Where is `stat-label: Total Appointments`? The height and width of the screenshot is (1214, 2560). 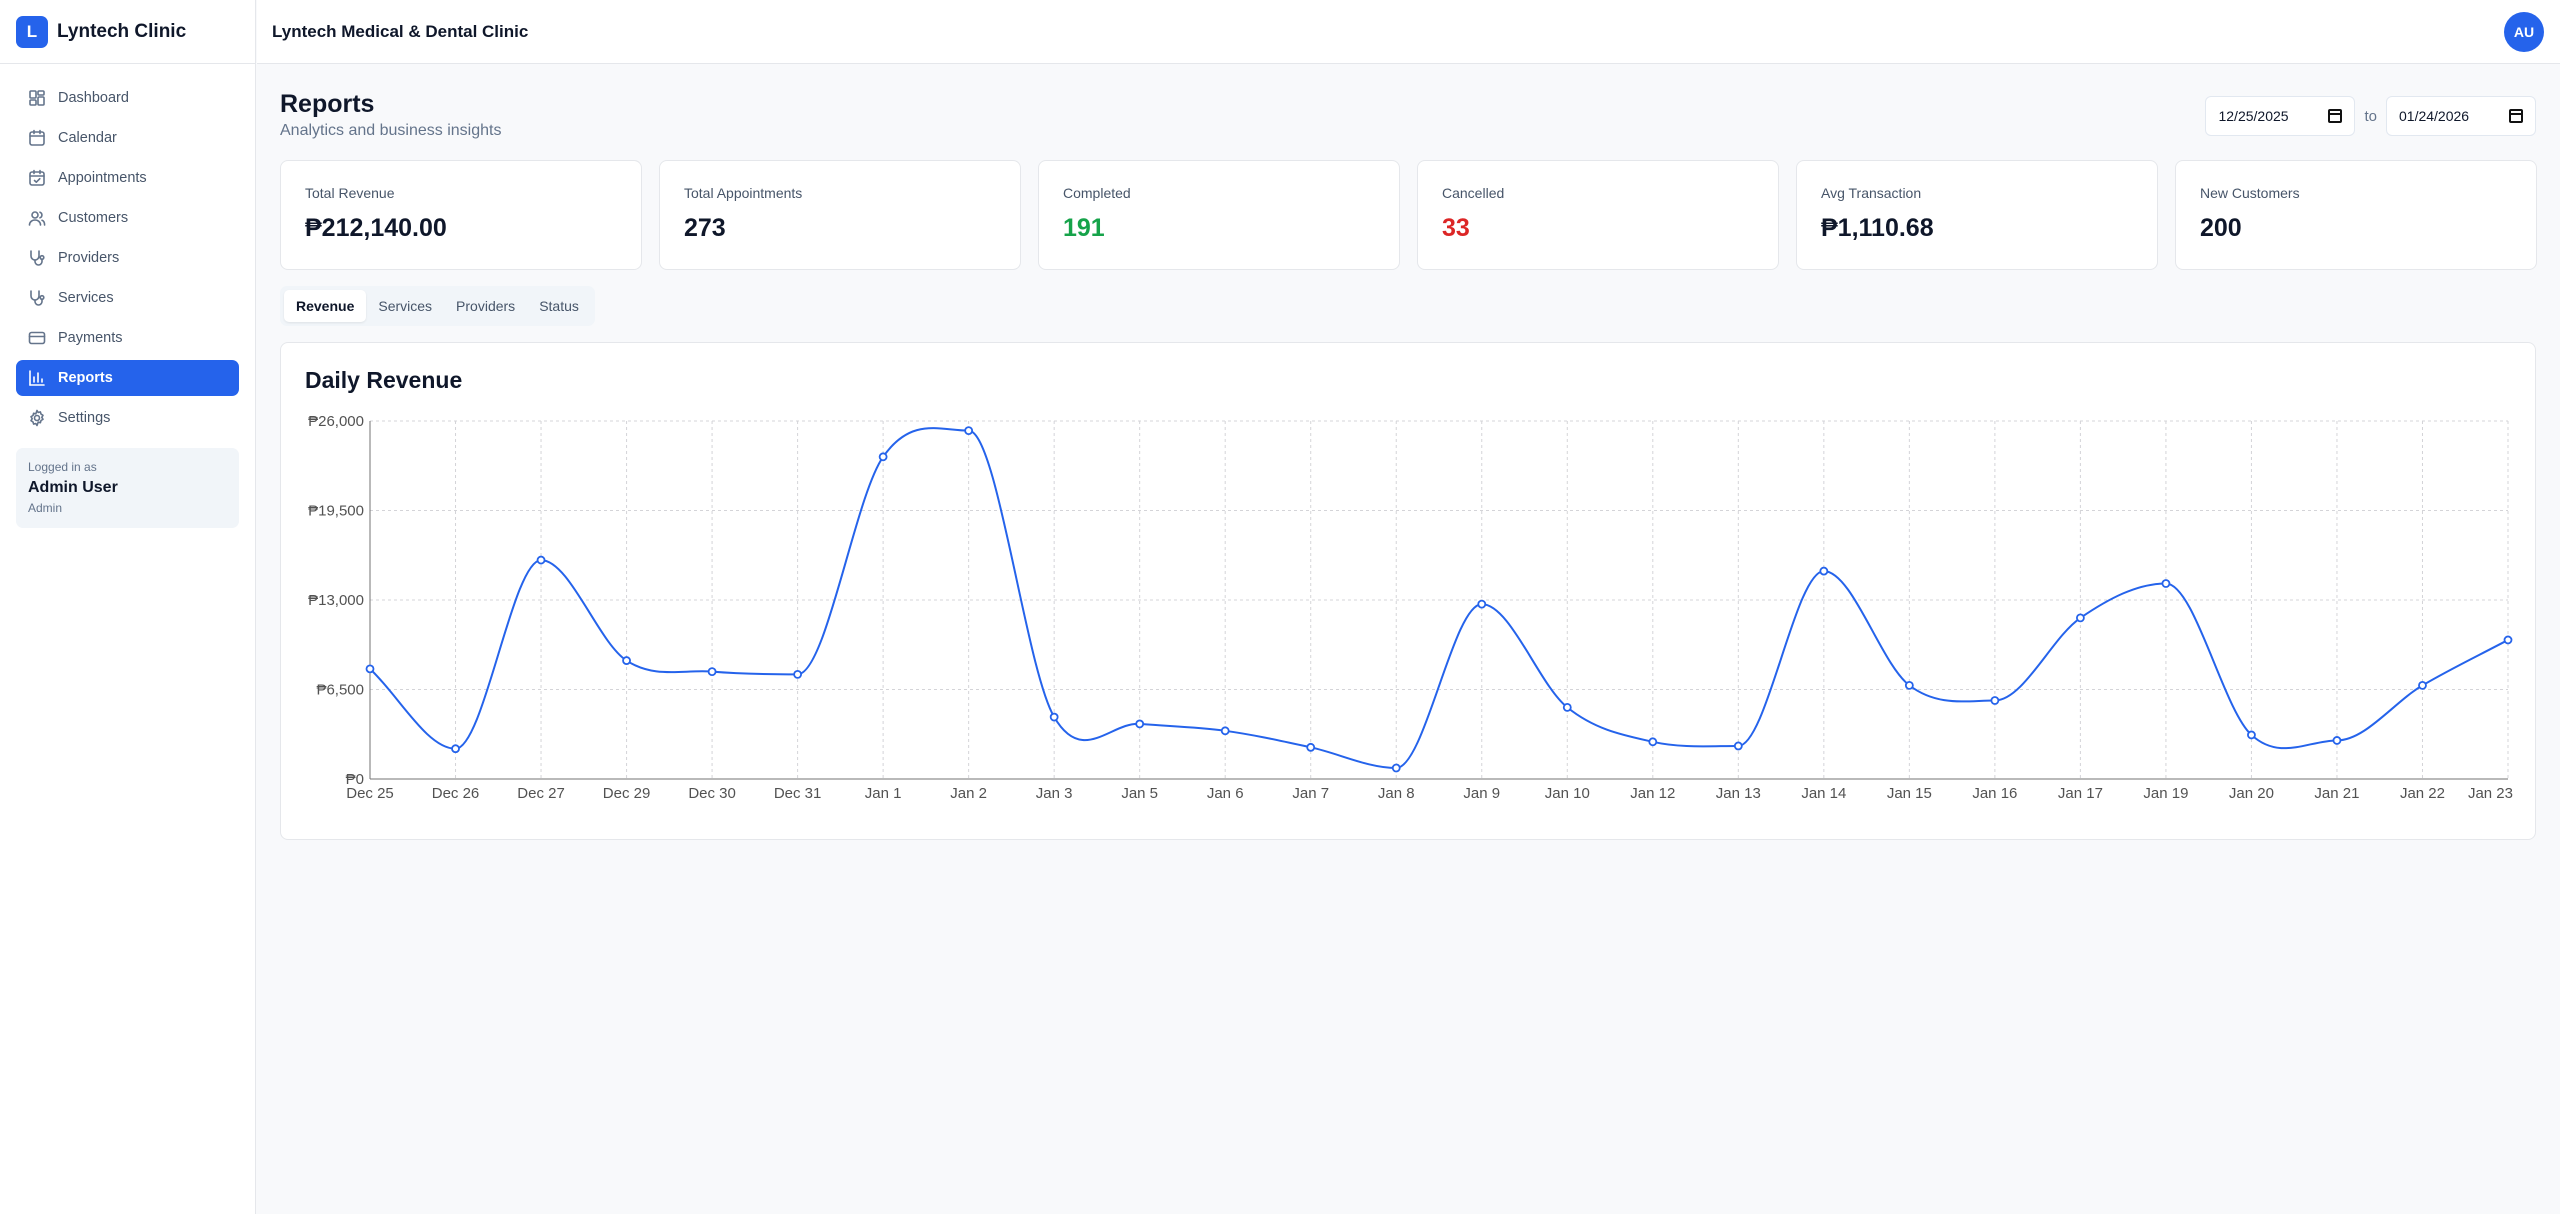 stat-label: Total Appointments is located at coordinates (743, 193).